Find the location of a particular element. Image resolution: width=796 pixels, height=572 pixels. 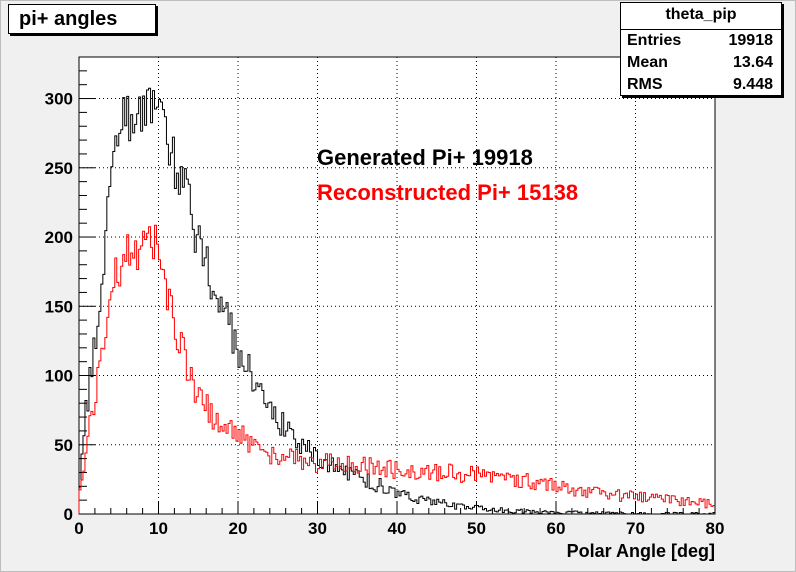

y-tick-label: 250 is located at coordinates (59, 168).